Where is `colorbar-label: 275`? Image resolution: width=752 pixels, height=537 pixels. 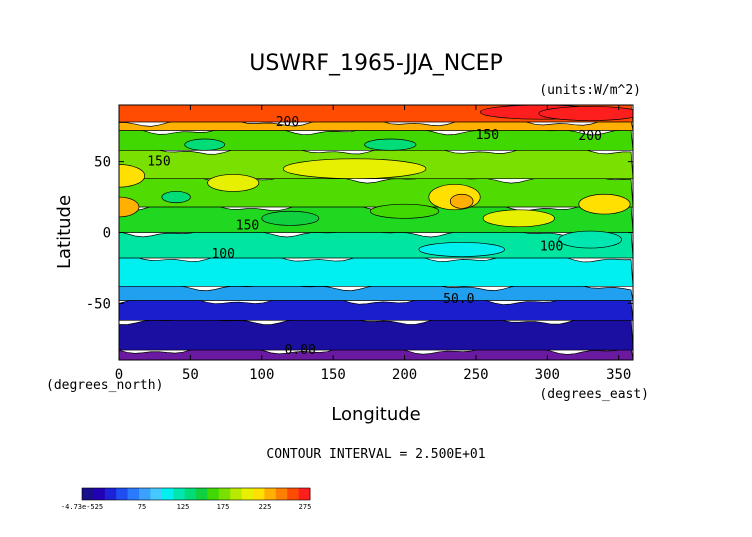
colorbar-label: 275 is located at coordinates (305, 507).